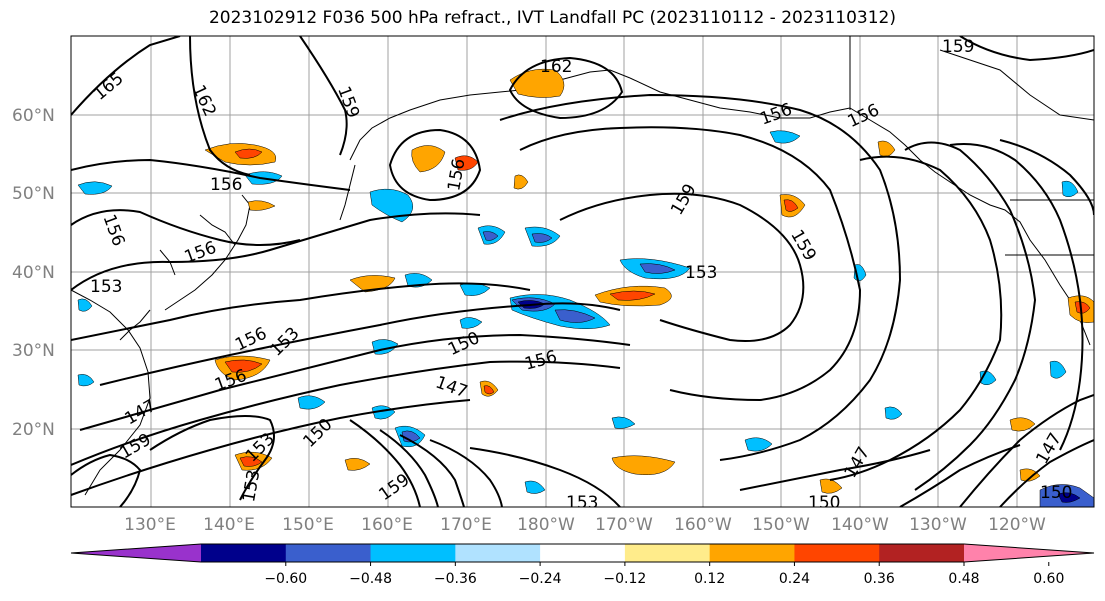 The image size is (1105, 601). Describe the element at coordinates (370, 579) in the screenshot. I see `colorbar-tick-label: −0.48` at that location.